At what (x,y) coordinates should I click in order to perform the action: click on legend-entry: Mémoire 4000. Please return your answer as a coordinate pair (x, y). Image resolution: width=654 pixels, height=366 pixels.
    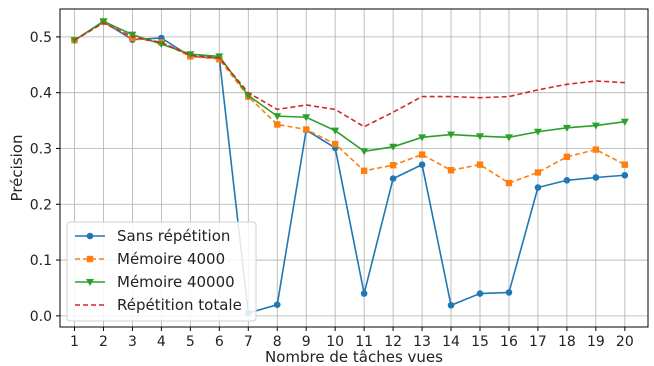
    Looking at the image, I should click on (150, 259).